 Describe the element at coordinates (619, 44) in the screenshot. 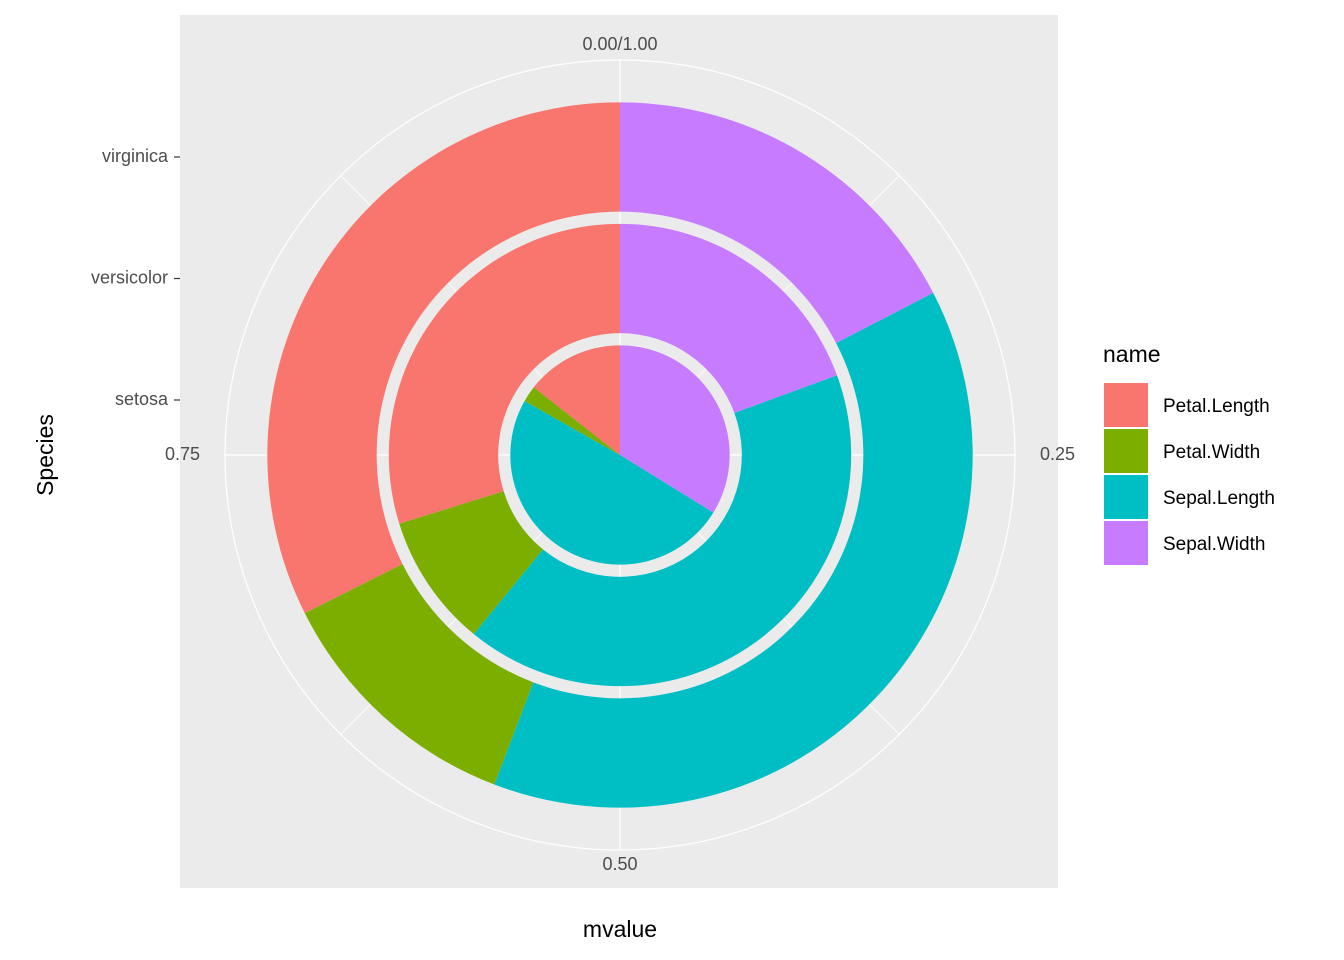

I see `x-tick-label: 0.00/1.00` at that location.